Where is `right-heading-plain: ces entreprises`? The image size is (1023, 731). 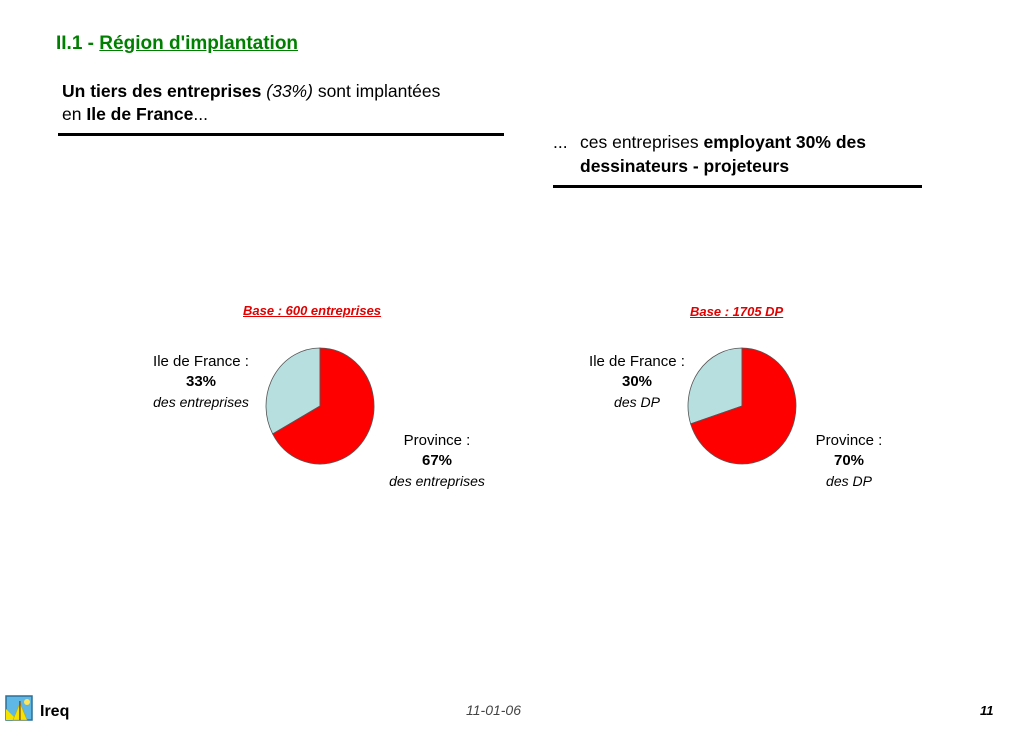 right-heading-plain: ces entreprises is located at coordinates (639, 142).